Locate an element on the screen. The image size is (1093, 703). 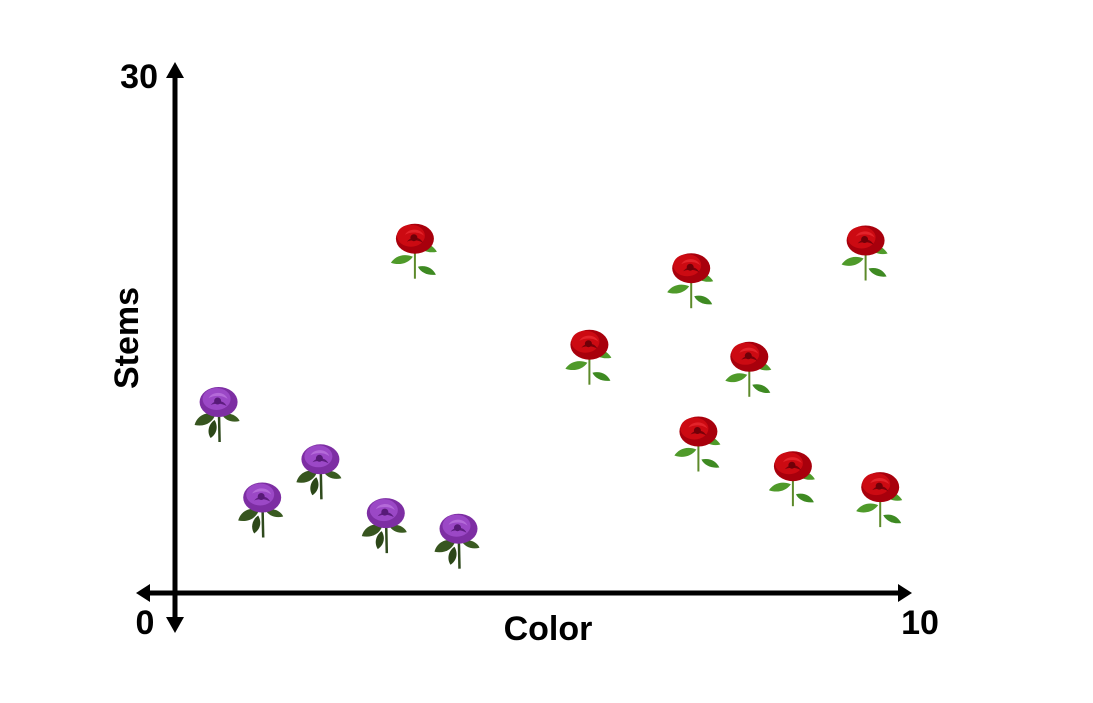
y-axis is located at coordinates (175, 347).